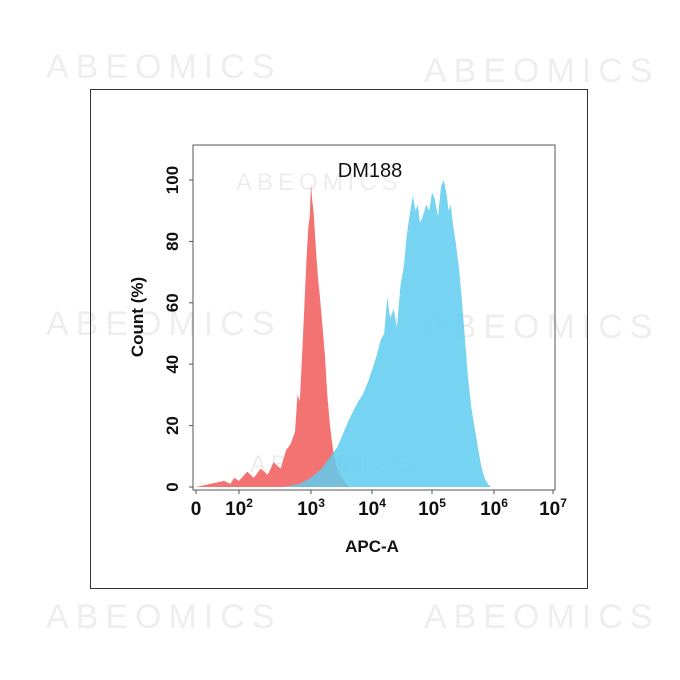  I want to click on y-axis-ticks: 0 20 40 60 80 100, so click(178, 329).